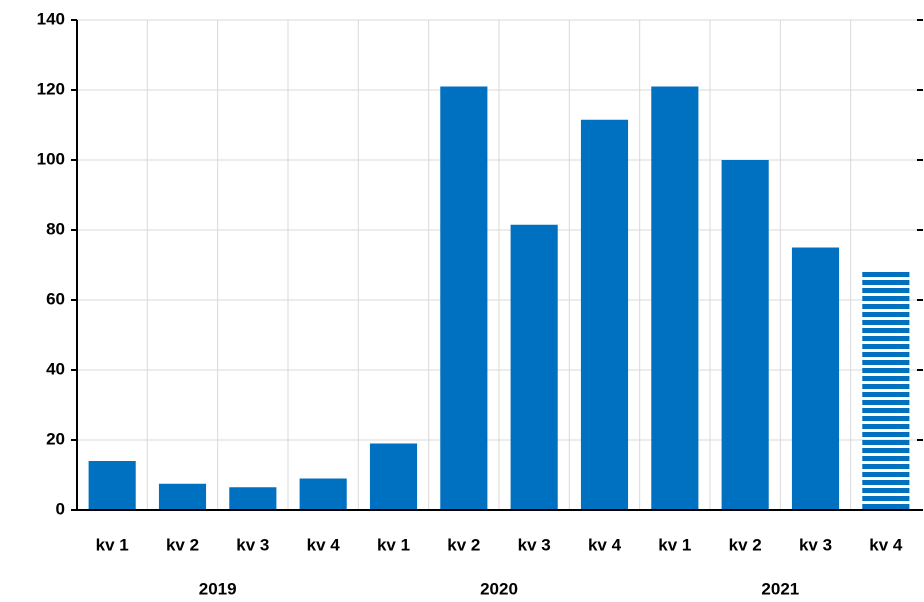 The image size is (924, 602). What do you see at coordinates (499, 588) in the screenshot?
I see `year-label: 2020` at bounding box center [499, 588].